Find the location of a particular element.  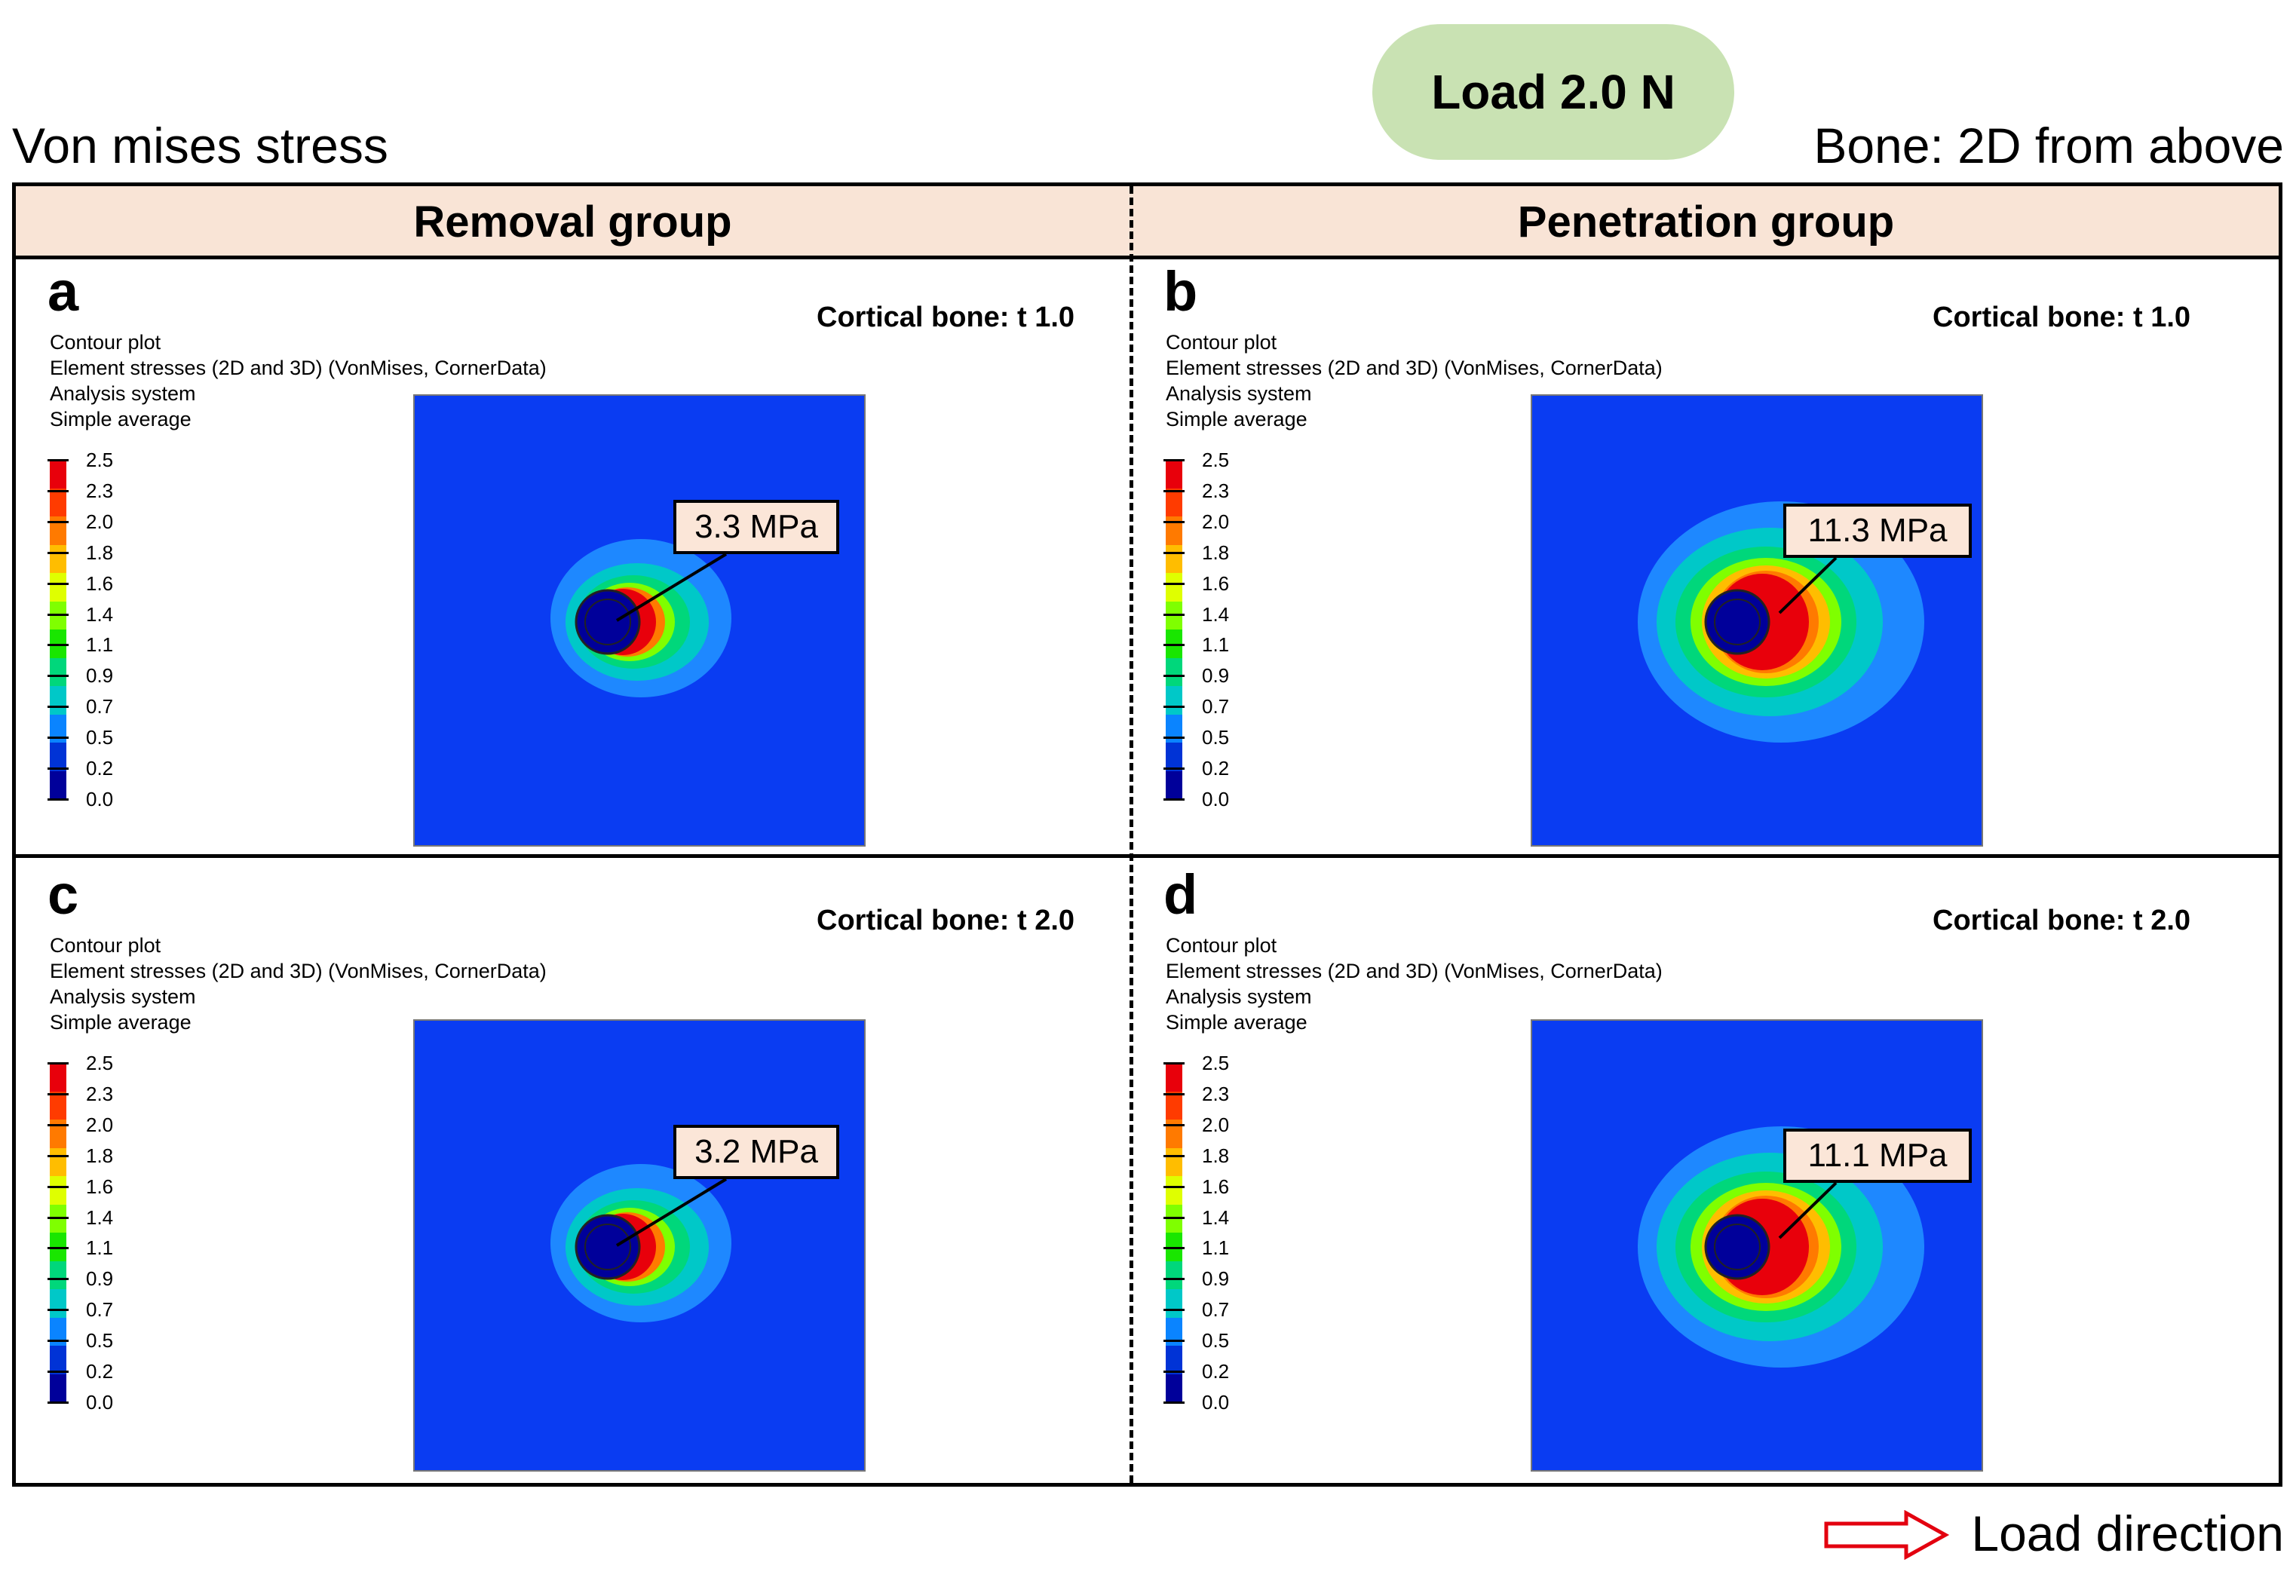

legend-value: 1.4 is located at coordinates (100, 614).